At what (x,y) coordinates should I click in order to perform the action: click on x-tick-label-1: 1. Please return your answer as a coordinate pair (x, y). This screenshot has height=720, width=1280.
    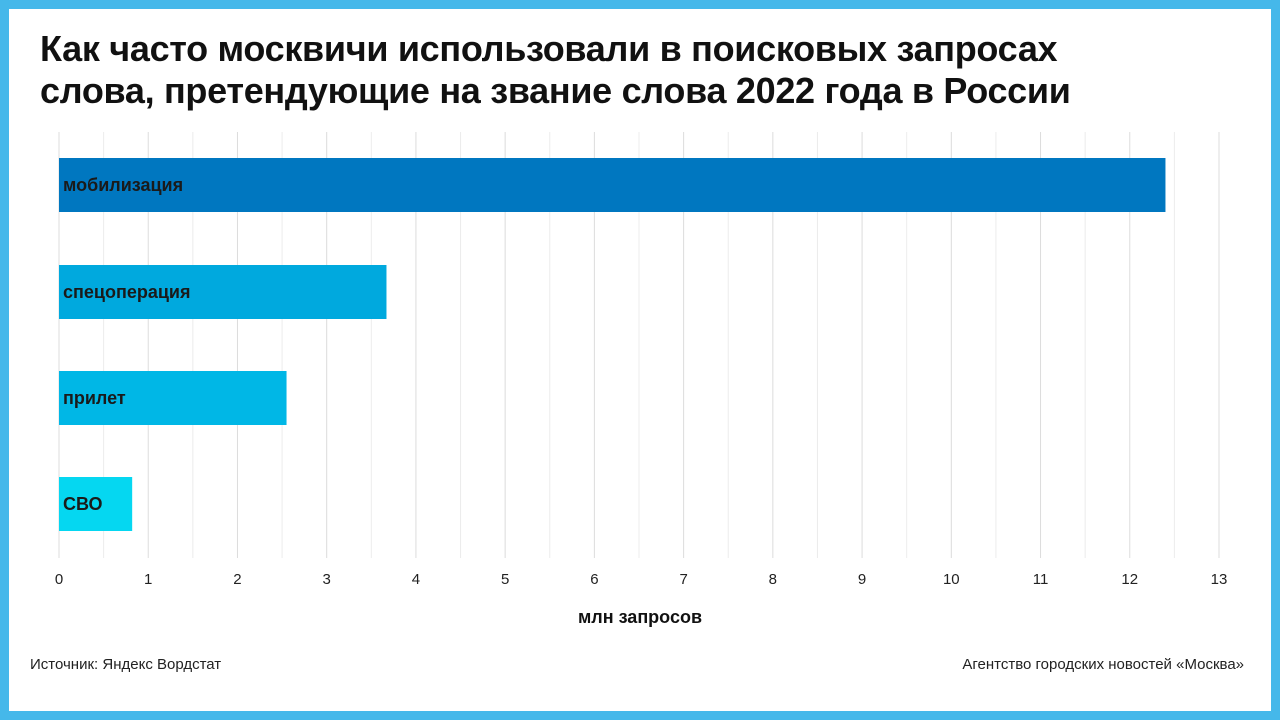
    Looking at the image, I should click on (148, 579).